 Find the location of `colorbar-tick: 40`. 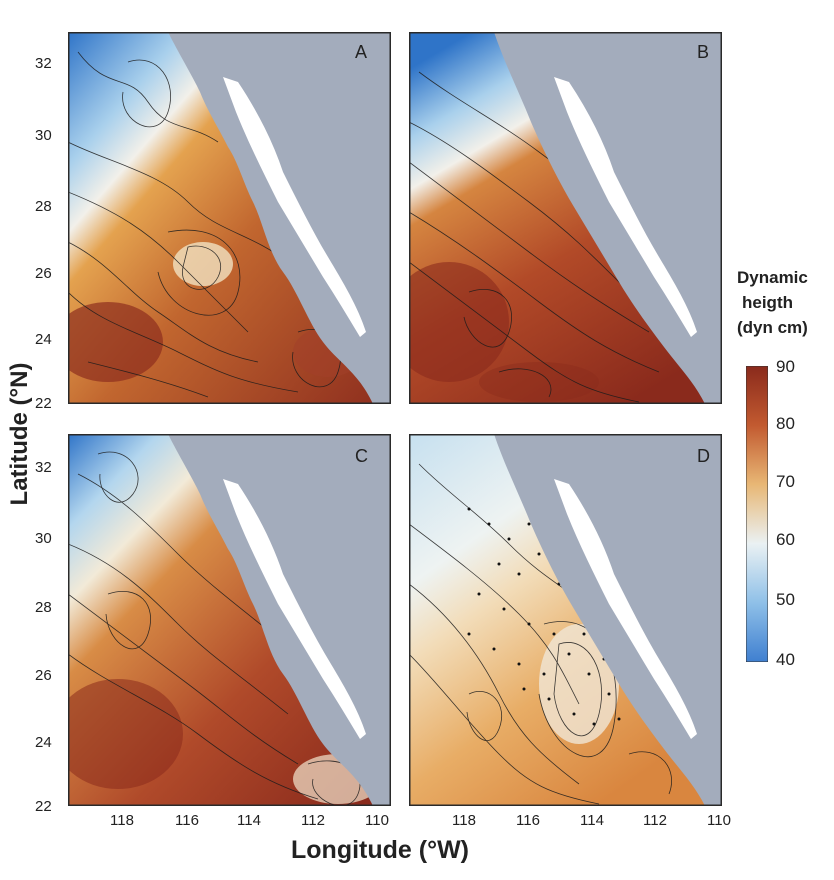

colorbar-tick: 40 is located at coordinates (785, 659).